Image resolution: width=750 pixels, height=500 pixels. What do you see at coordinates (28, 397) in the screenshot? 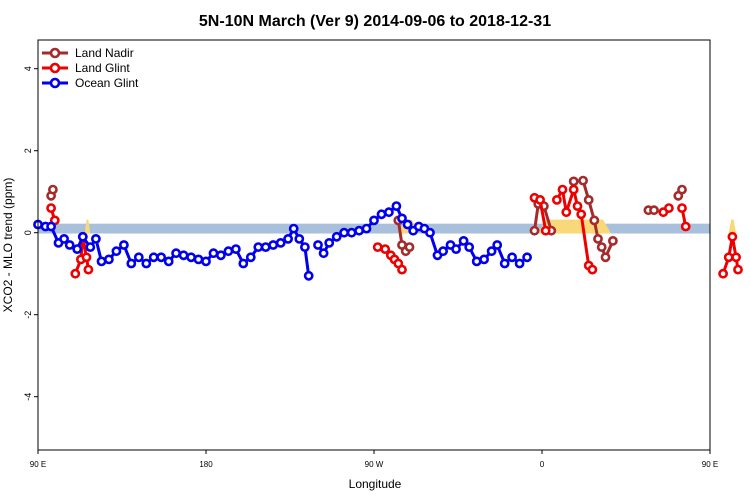
I see `y-tick-label: -4` at bounding box center [28, 397].